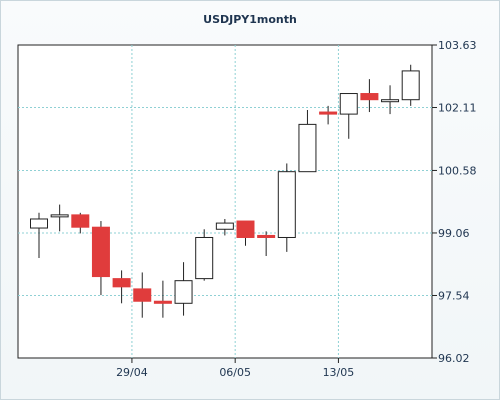 The width and height of the screenshot is (500, 400). I want to click on y-tick-label: 99.06, so click(454, 233).